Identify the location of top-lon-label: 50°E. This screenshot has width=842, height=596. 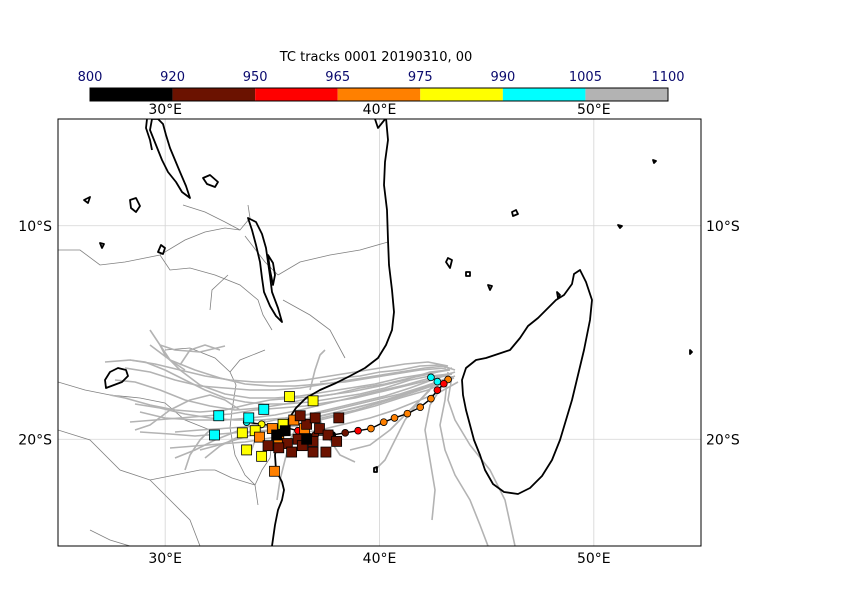
(594, 110).